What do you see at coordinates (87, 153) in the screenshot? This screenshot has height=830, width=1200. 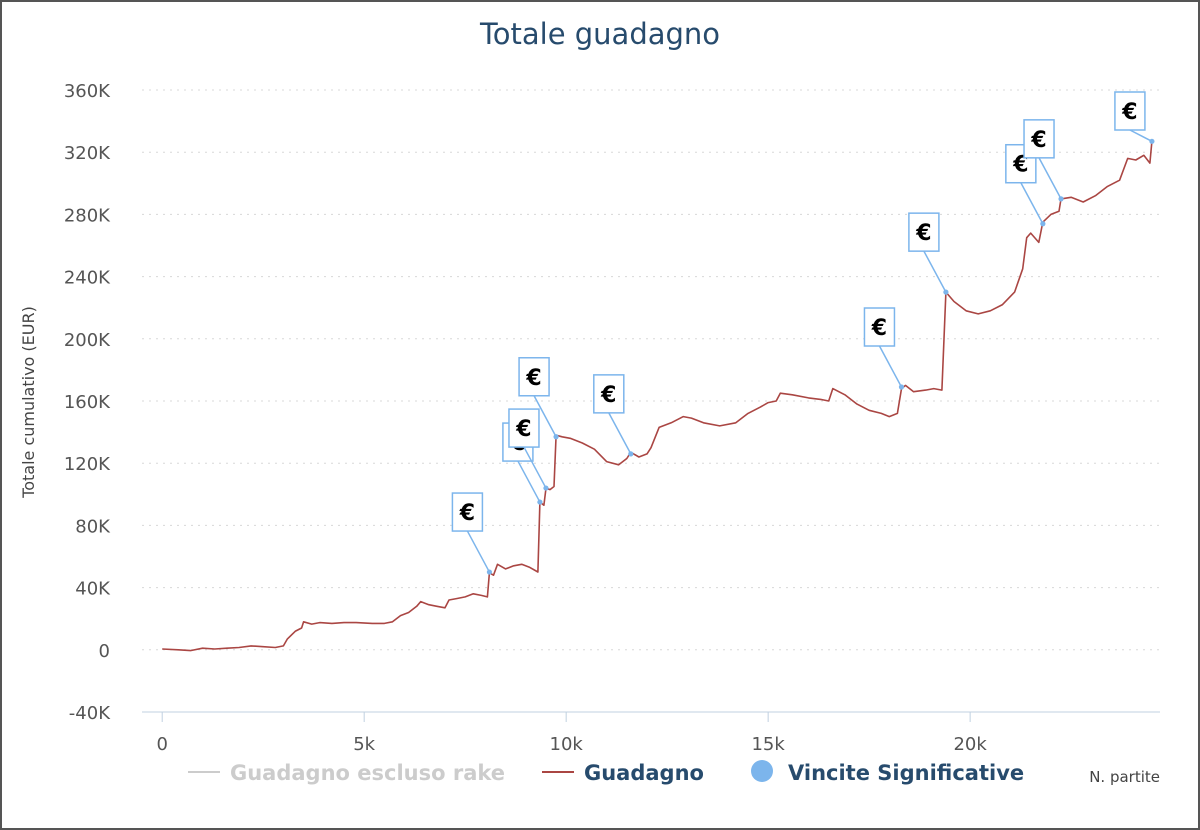 I see `y-tick-label: 320K` at bounding box center [87, 153].